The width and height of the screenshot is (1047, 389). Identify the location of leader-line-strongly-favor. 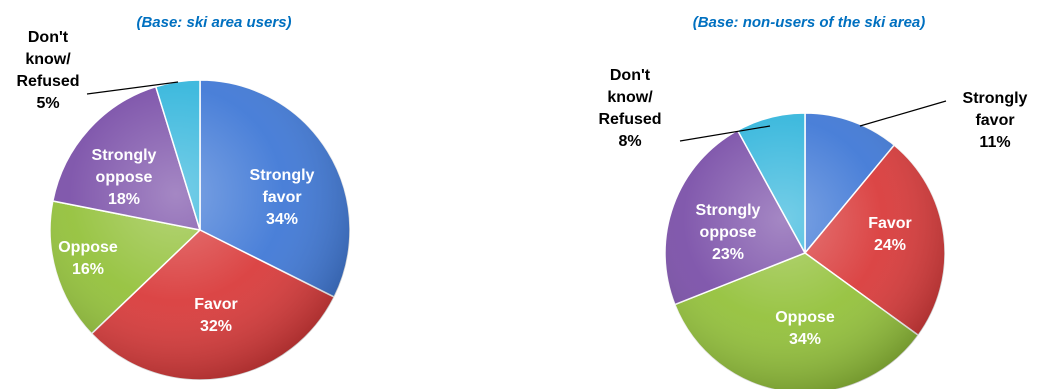
(903, 113).